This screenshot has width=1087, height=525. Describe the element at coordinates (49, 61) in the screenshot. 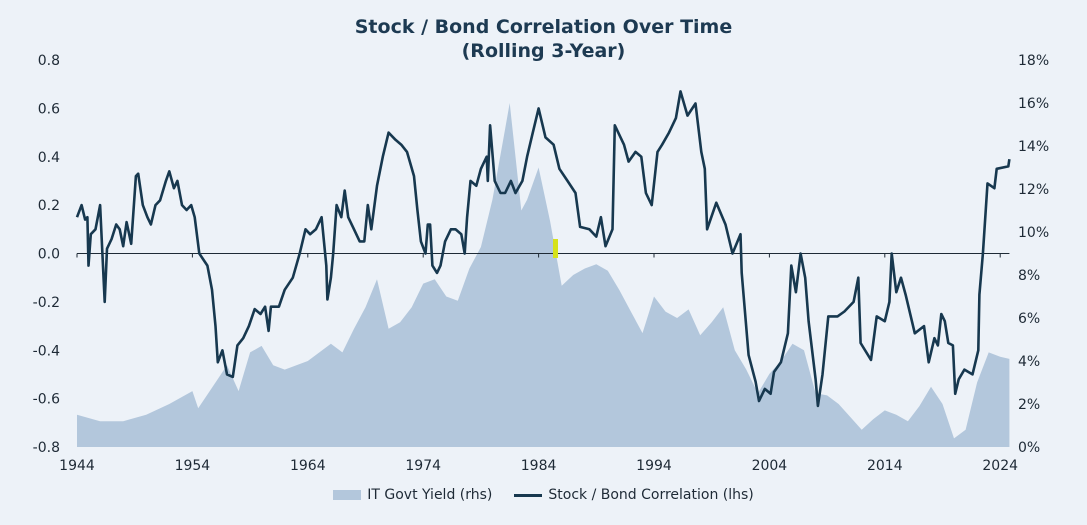

I see `y-left-tick-label: 0.8` at that location.